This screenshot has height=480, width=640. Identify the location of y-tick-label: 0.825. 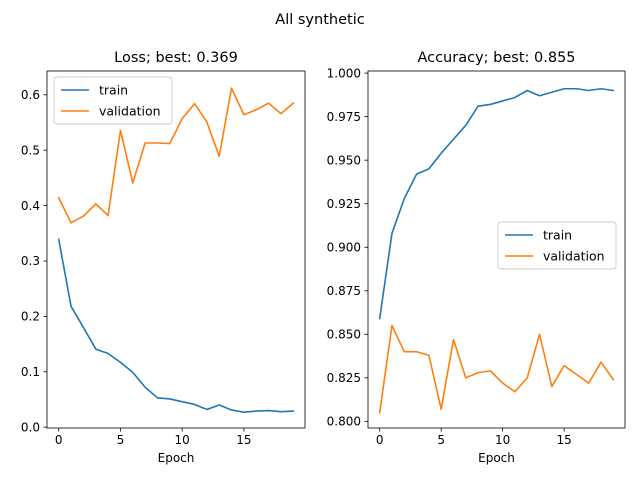
(344, 378).